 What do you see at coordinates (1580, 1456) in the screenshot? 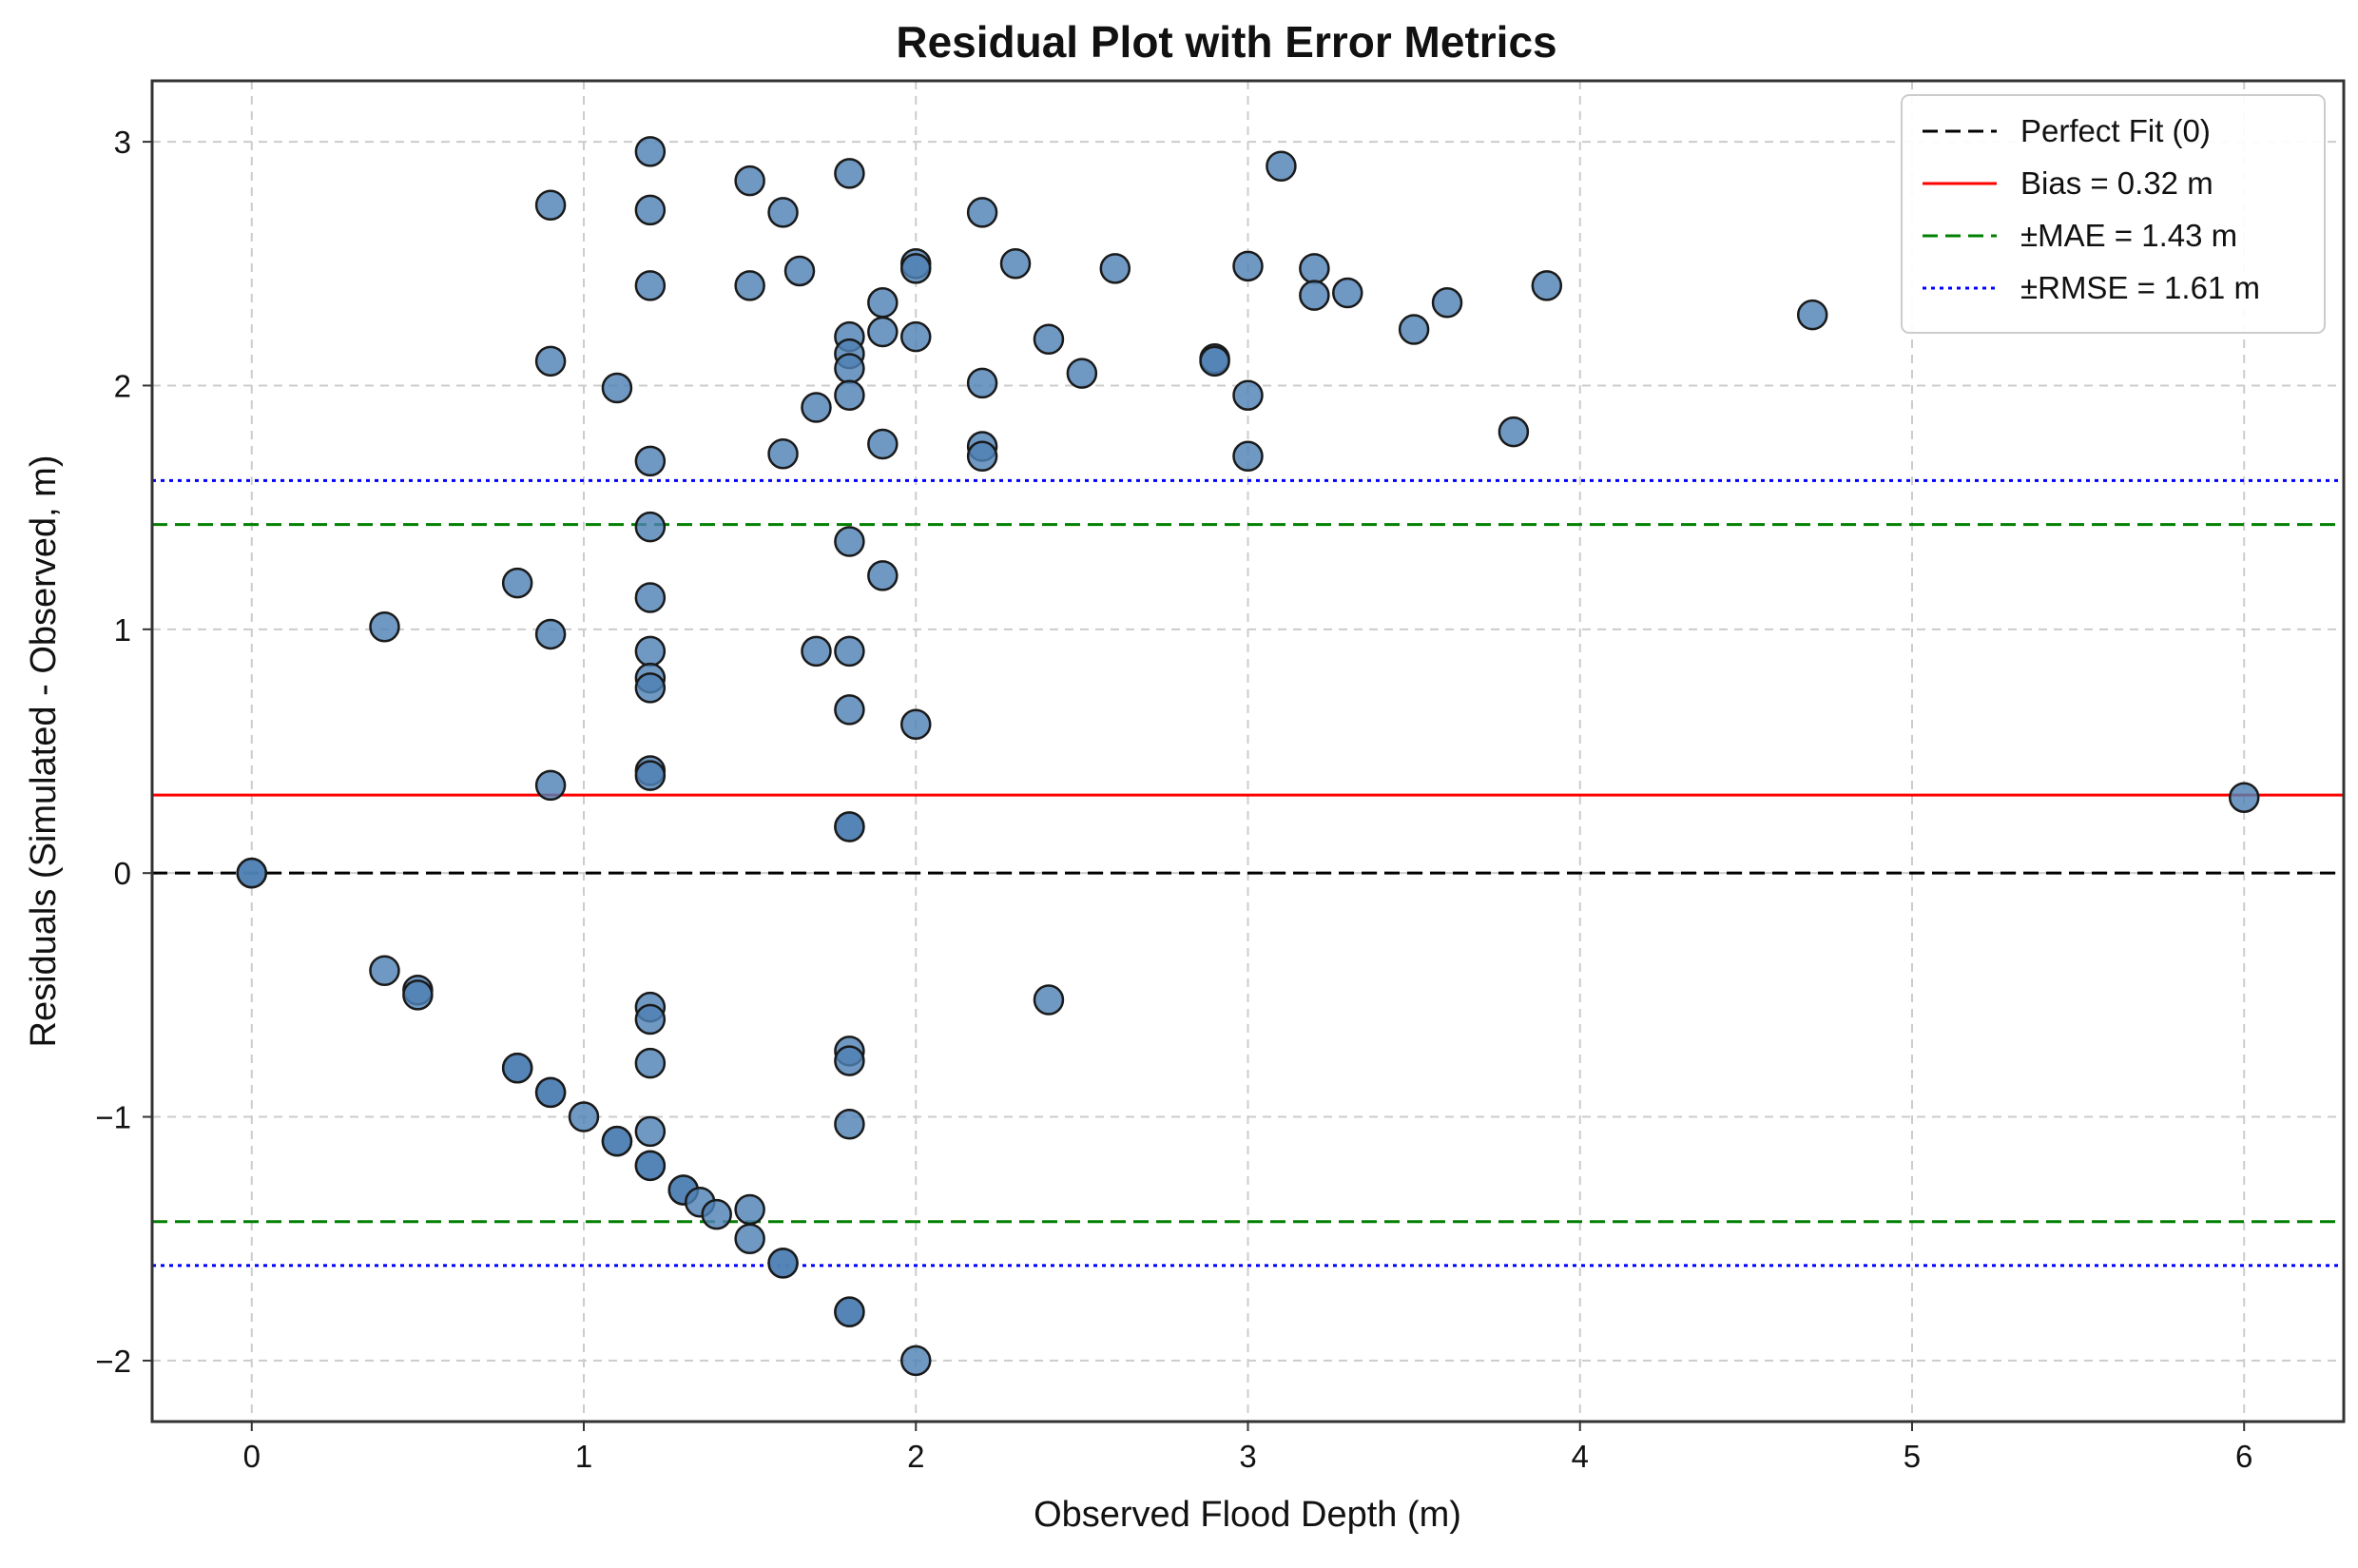
I see `x-tick-label: 4` at bounding box center [1580, 1456].